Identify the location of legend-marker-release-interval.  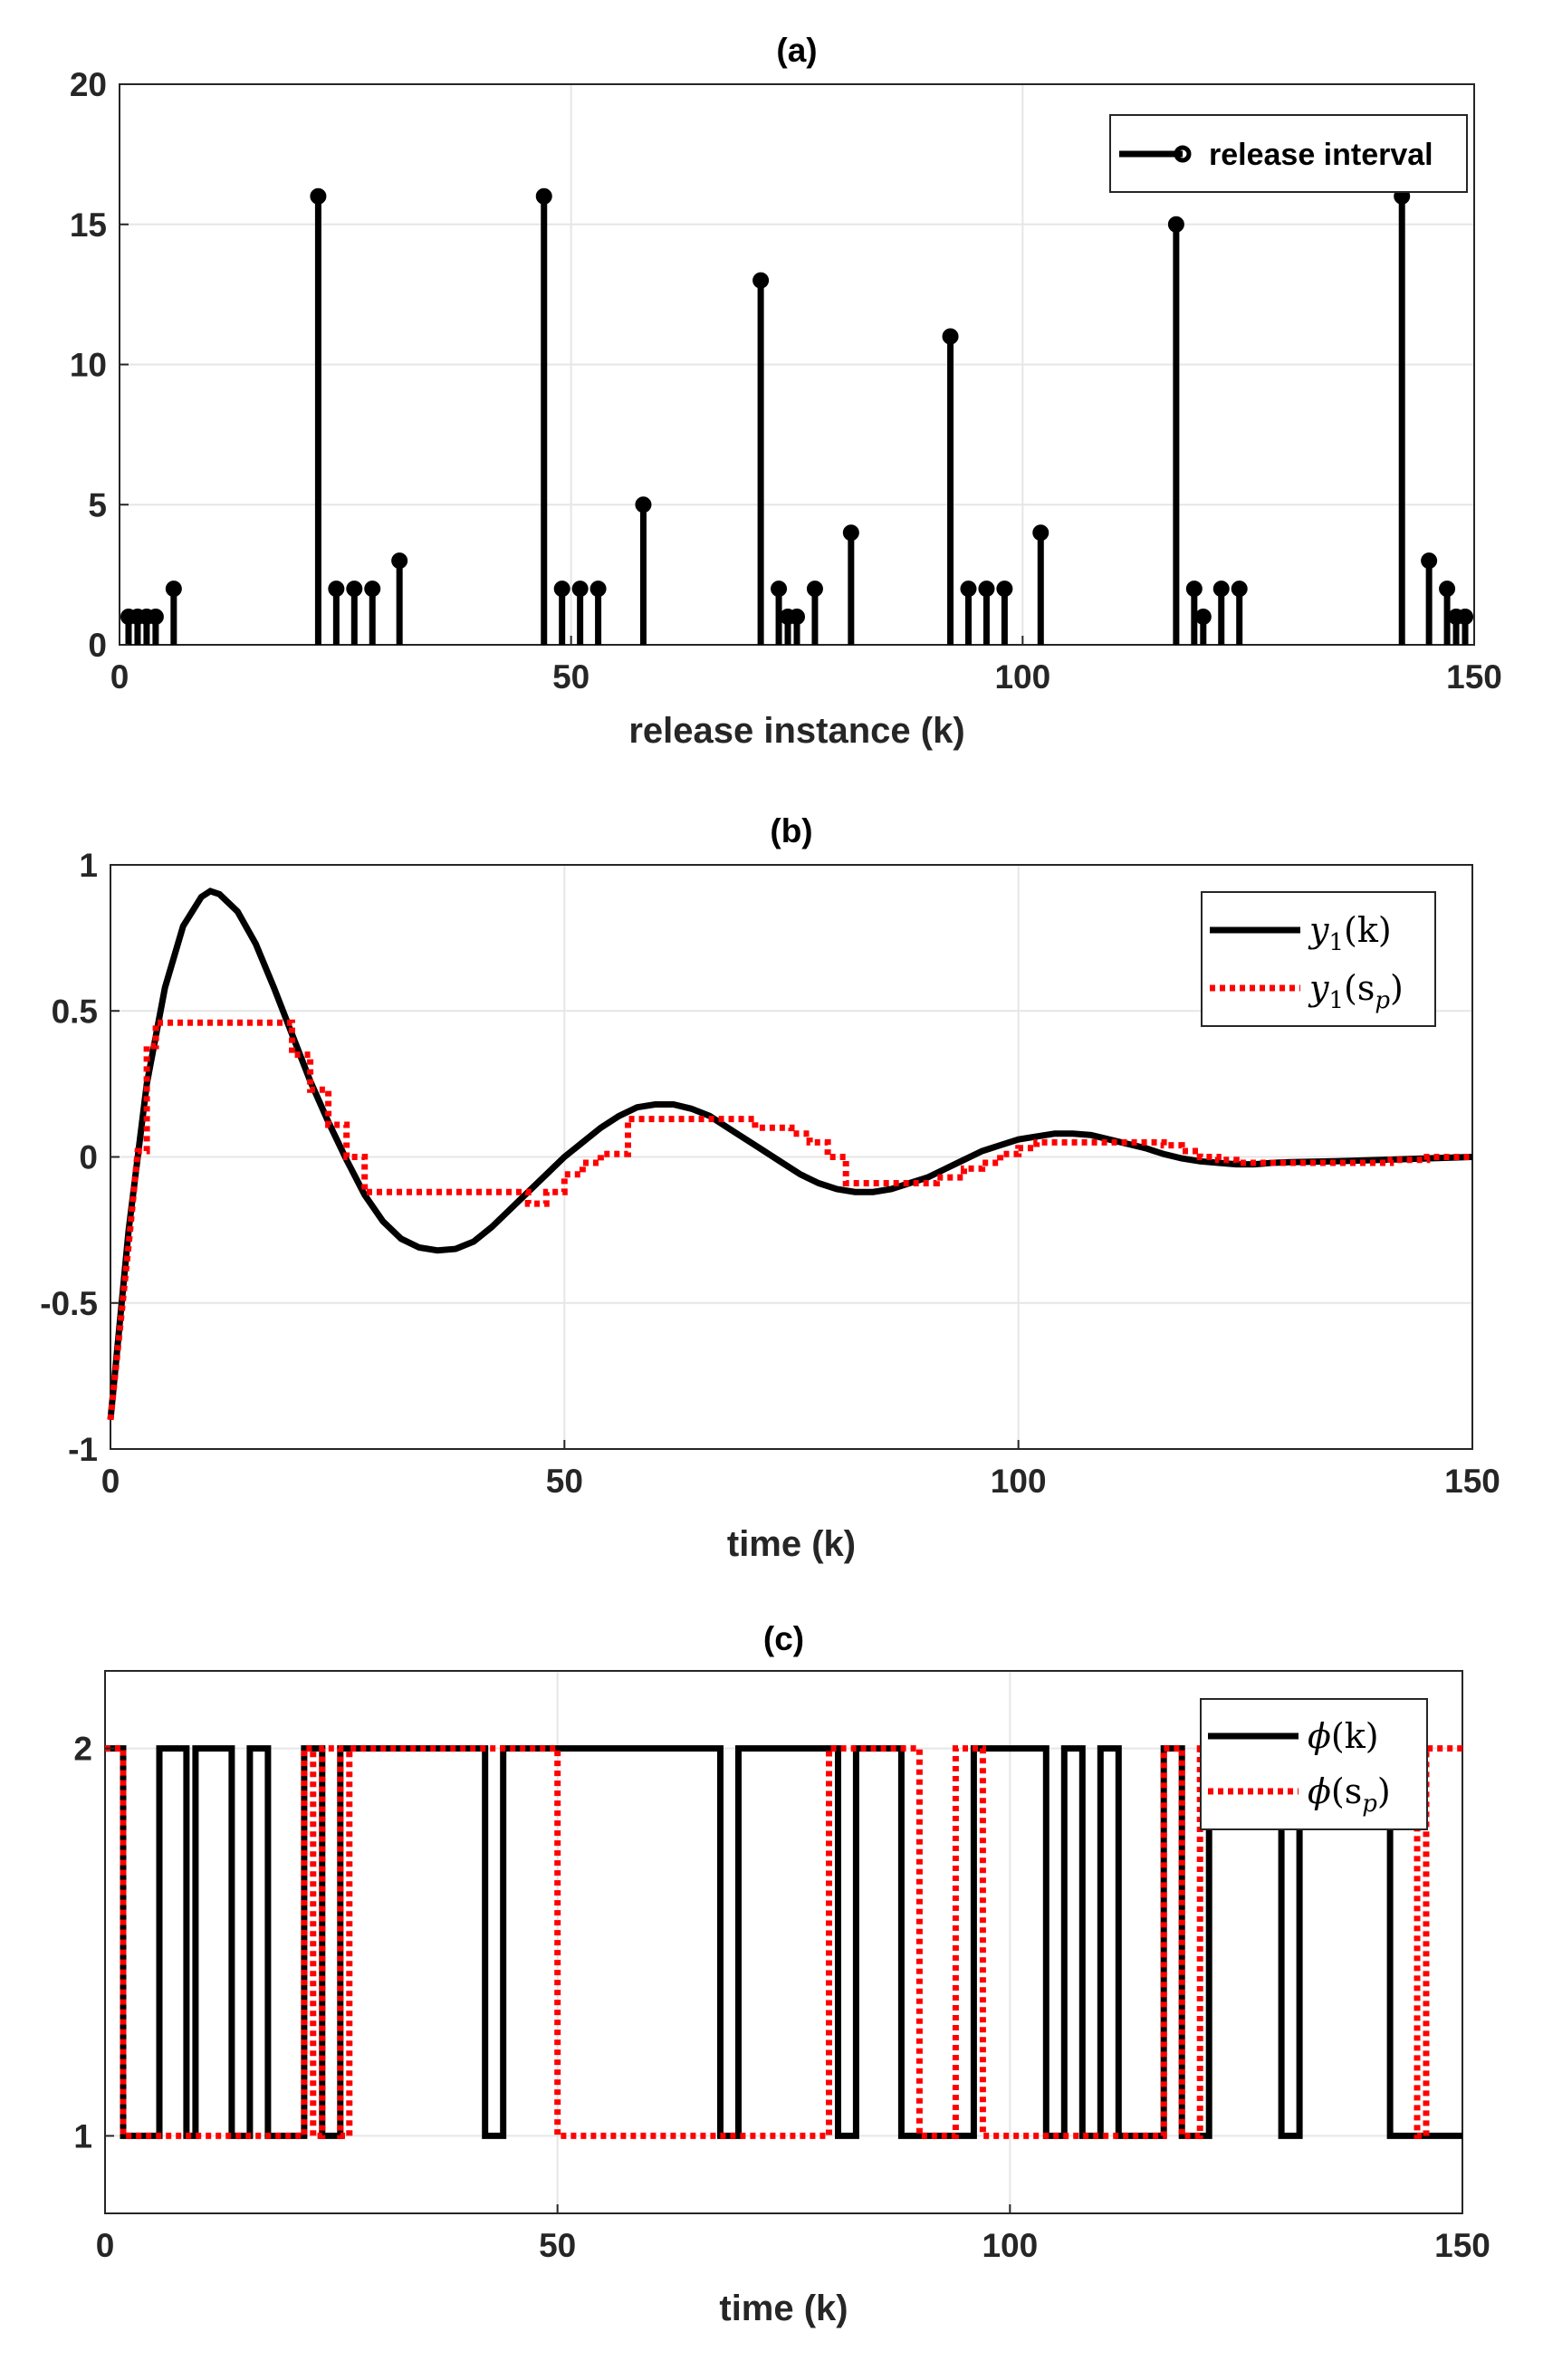
(1183, 154).